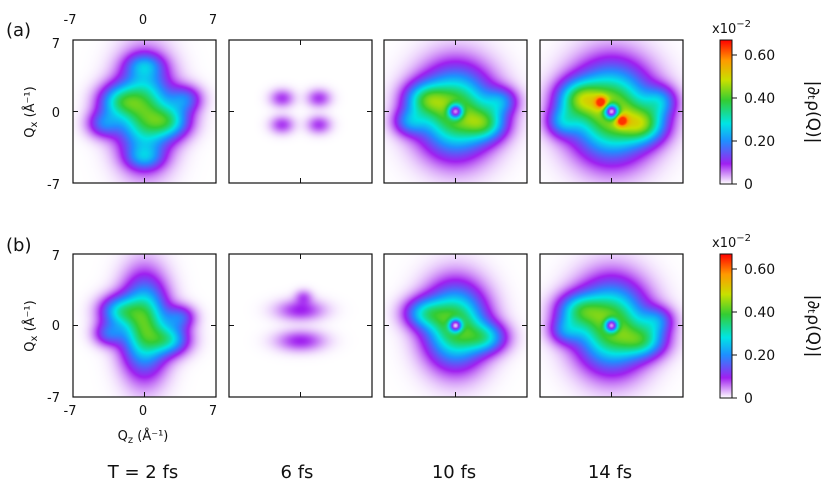  I want to click on colorbar-a-exponent: x10−2, so click(731, 28).